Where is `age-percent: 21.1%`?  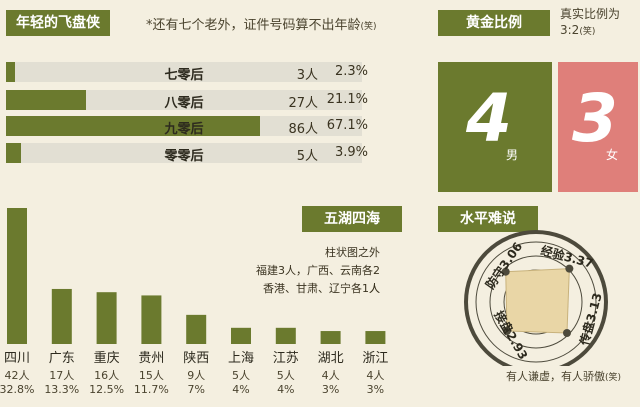 age-percent: 21.1% is located at coordinates (347, 99).